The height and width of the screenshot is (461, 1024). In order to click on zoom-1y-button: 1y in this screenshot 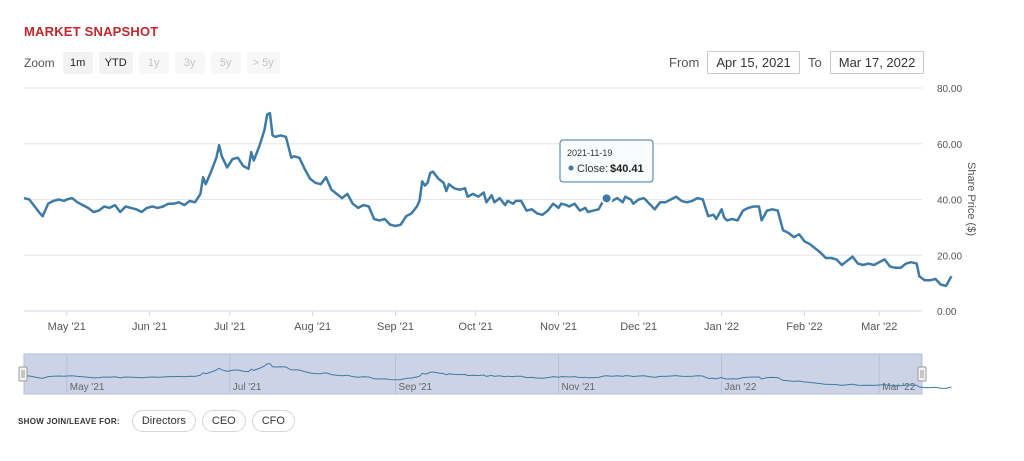, I will do `click(153, 63)`.